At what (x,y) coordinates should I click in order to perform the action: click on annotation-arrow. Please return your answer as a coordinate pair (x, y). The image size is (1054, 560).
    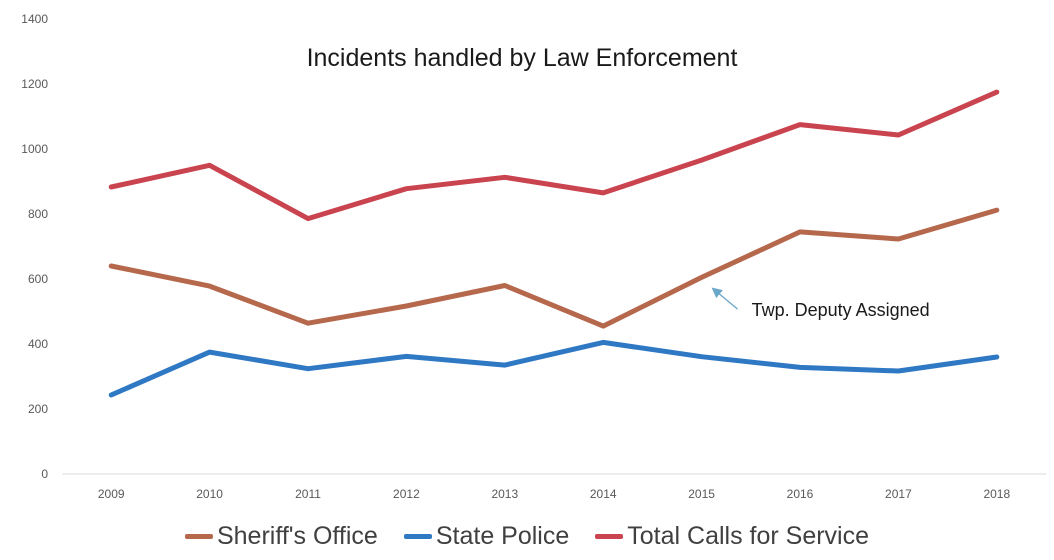
    Looking at the image, I should click on (725, 298).